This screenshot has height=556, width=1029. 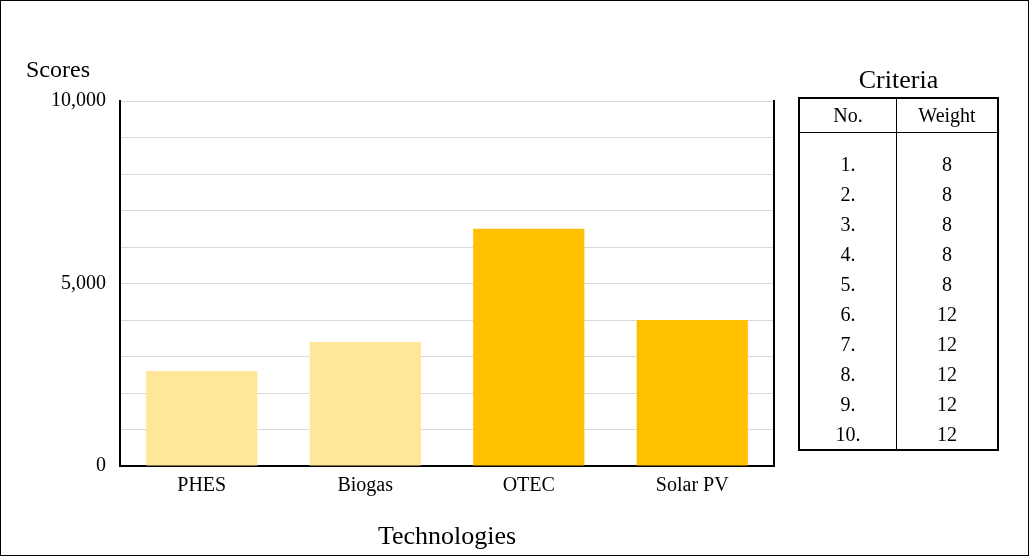 What do you see at coordinates (898, 80) in the screenshot?
I see `chart-title: Criteria` at bounding box center [898, 80].